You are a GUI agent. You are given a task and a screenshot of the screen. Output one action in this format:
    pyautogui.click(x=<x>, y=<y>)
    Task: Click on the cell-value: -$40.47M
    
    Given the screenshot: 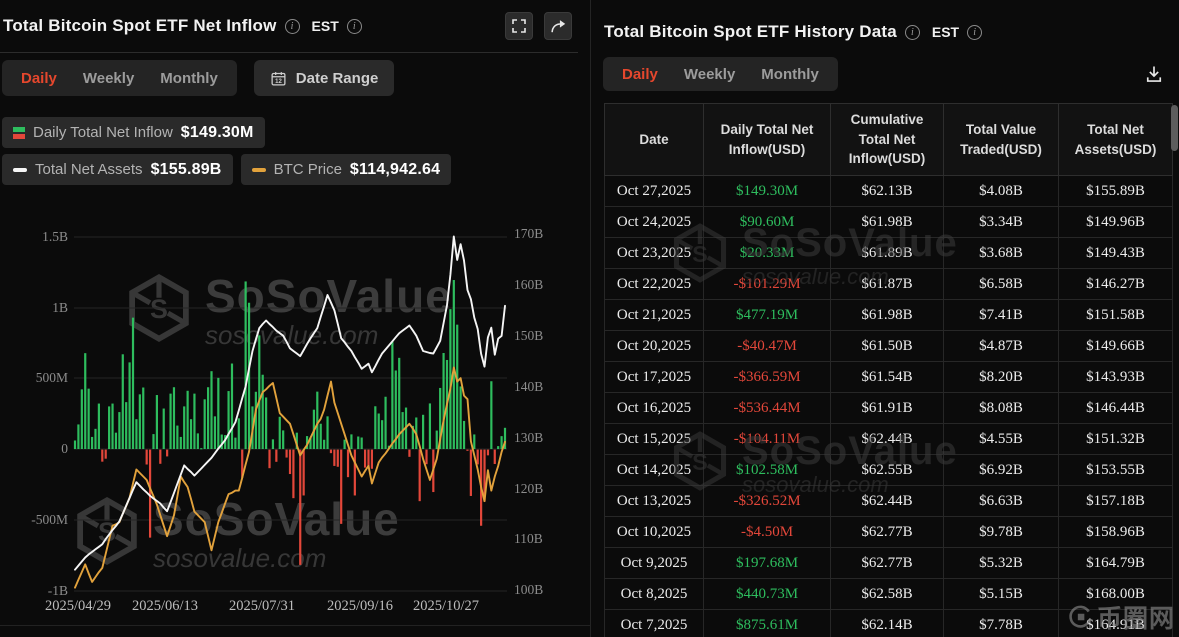 What is the action you would take?
    pyautogui.click(x=767, y=346)
    